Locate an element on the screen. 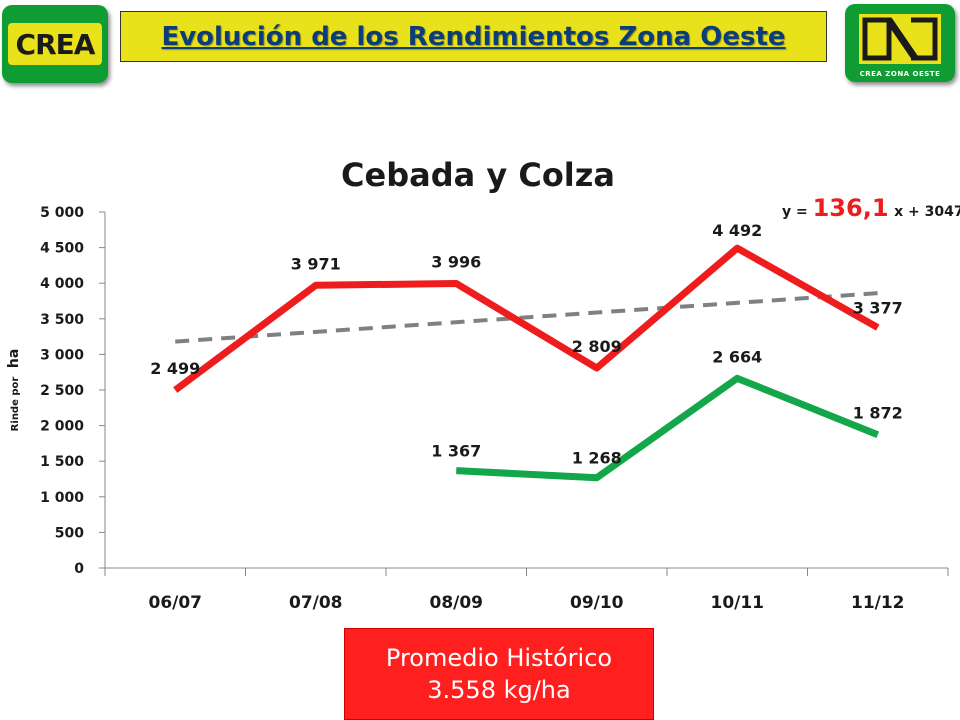 The image size is (960, 720). data-label: 3 996 is located at coordinates (456, 261).